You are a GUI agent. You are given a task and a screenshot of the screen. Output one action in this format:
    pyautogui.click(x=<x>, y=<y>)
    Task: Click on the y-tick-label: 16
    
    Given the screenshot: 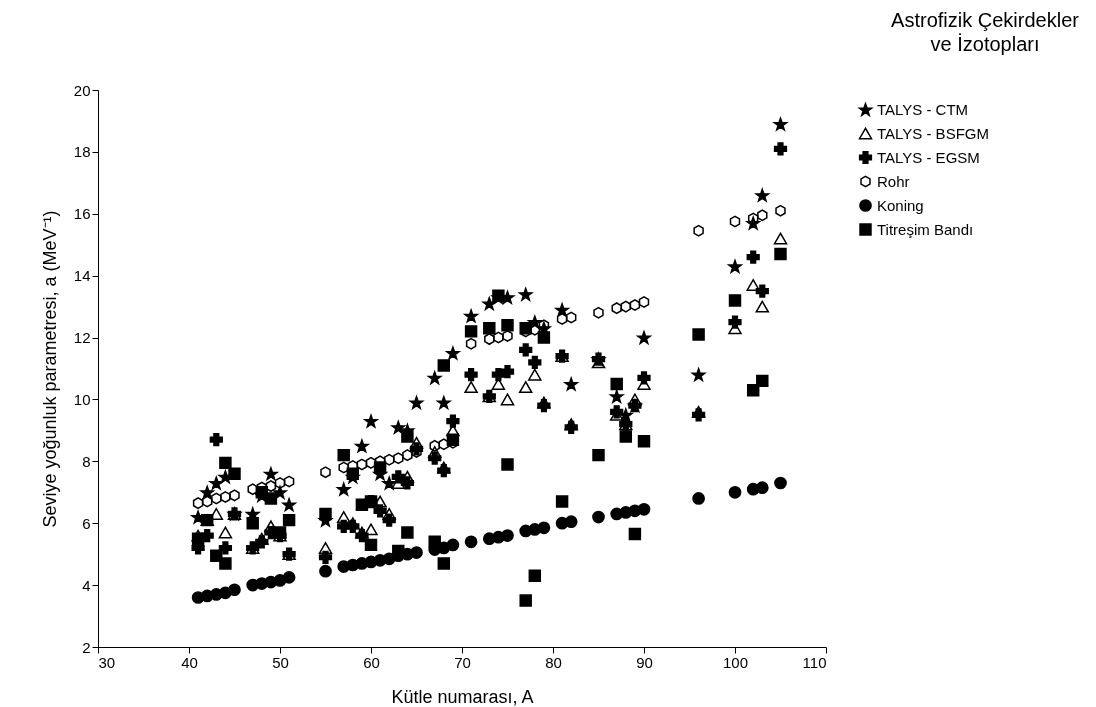 What is the action you would take?
    pyautogui.click(x=82, y=214)
    